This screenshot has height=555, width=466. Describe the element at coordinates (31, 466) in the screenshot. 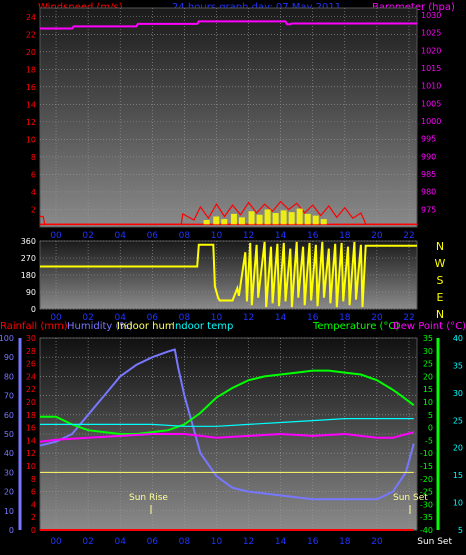

I see `rain-tick-label: 10` at that location.